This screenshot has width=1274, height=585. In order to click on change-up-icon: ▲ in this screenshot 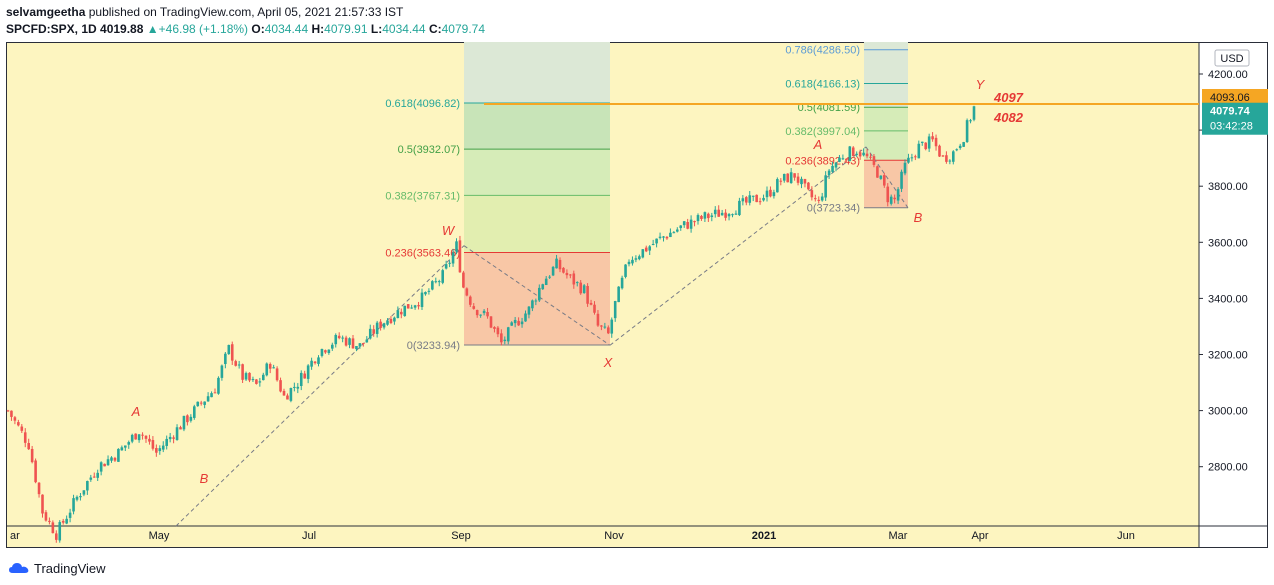, I will do `click(152, 29)`.